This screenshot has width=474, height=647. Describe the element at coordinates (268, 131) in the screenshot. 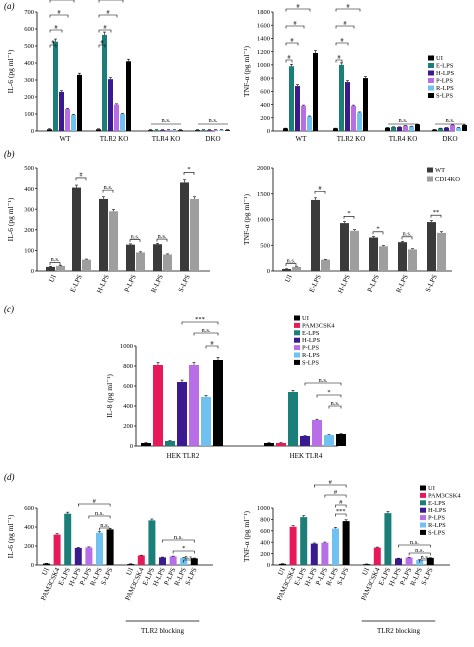

I see `a2-ytick-label: 0` at that location.